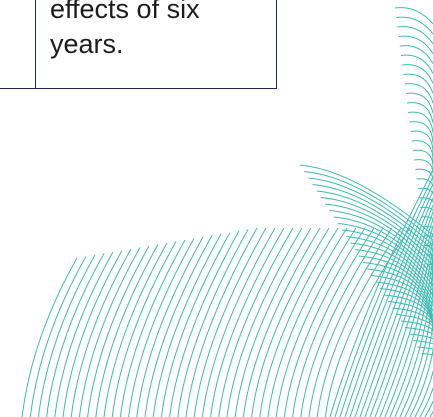 The width and height of the screenshot is (433, 417). I want to click on column-divider, so click(35, 44).